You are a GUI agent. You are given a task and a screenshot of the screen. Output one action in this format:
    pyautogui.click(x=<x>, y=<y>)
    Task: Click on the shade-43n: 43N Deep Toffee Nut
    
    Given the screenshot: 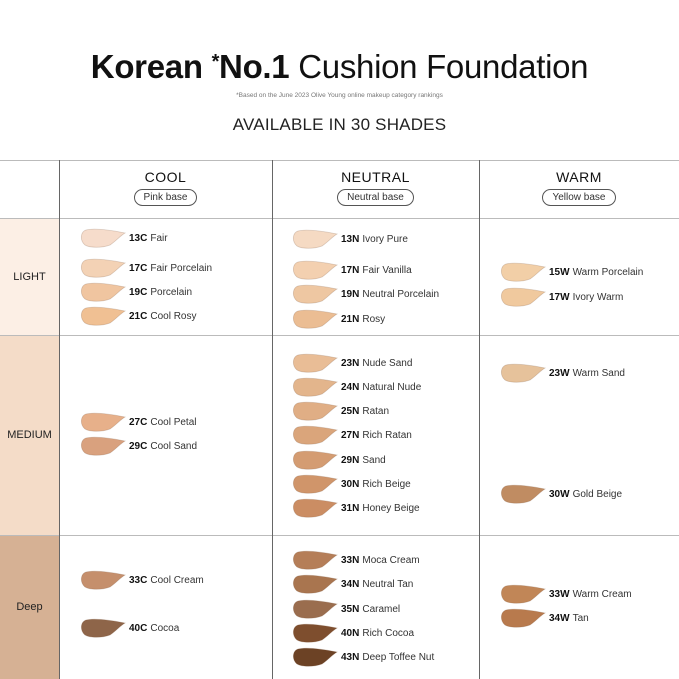 What is the action you would take?
    pyautogui.click(x=363, y=657)
    